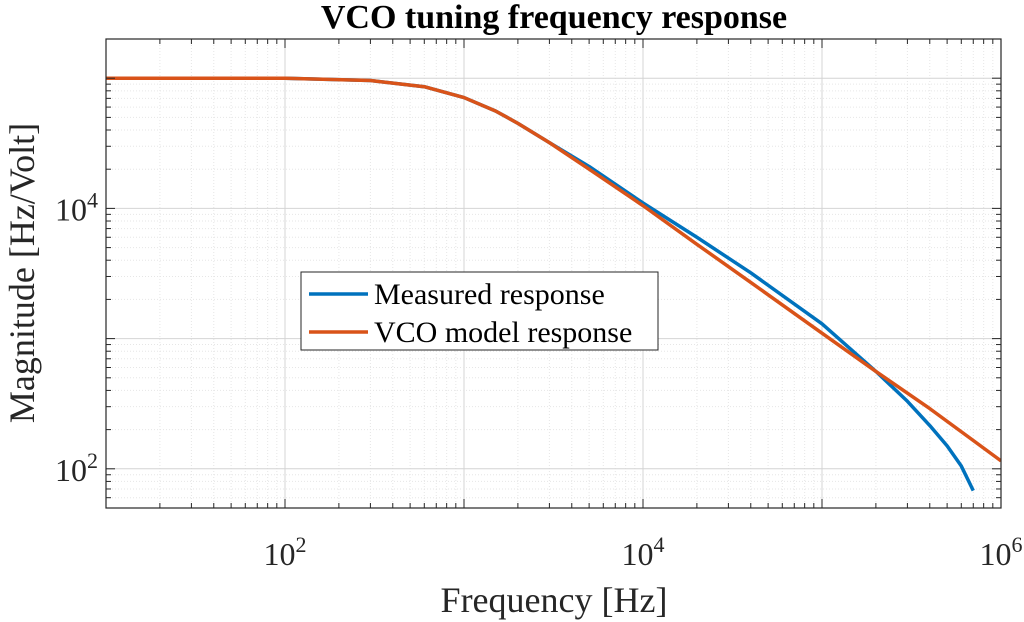 The width and height of the screenshot is (1024, 622). Describe the element at coordinates (503, 332) in the screenshot. I see `legend-label-model: VCO model response` at that location.